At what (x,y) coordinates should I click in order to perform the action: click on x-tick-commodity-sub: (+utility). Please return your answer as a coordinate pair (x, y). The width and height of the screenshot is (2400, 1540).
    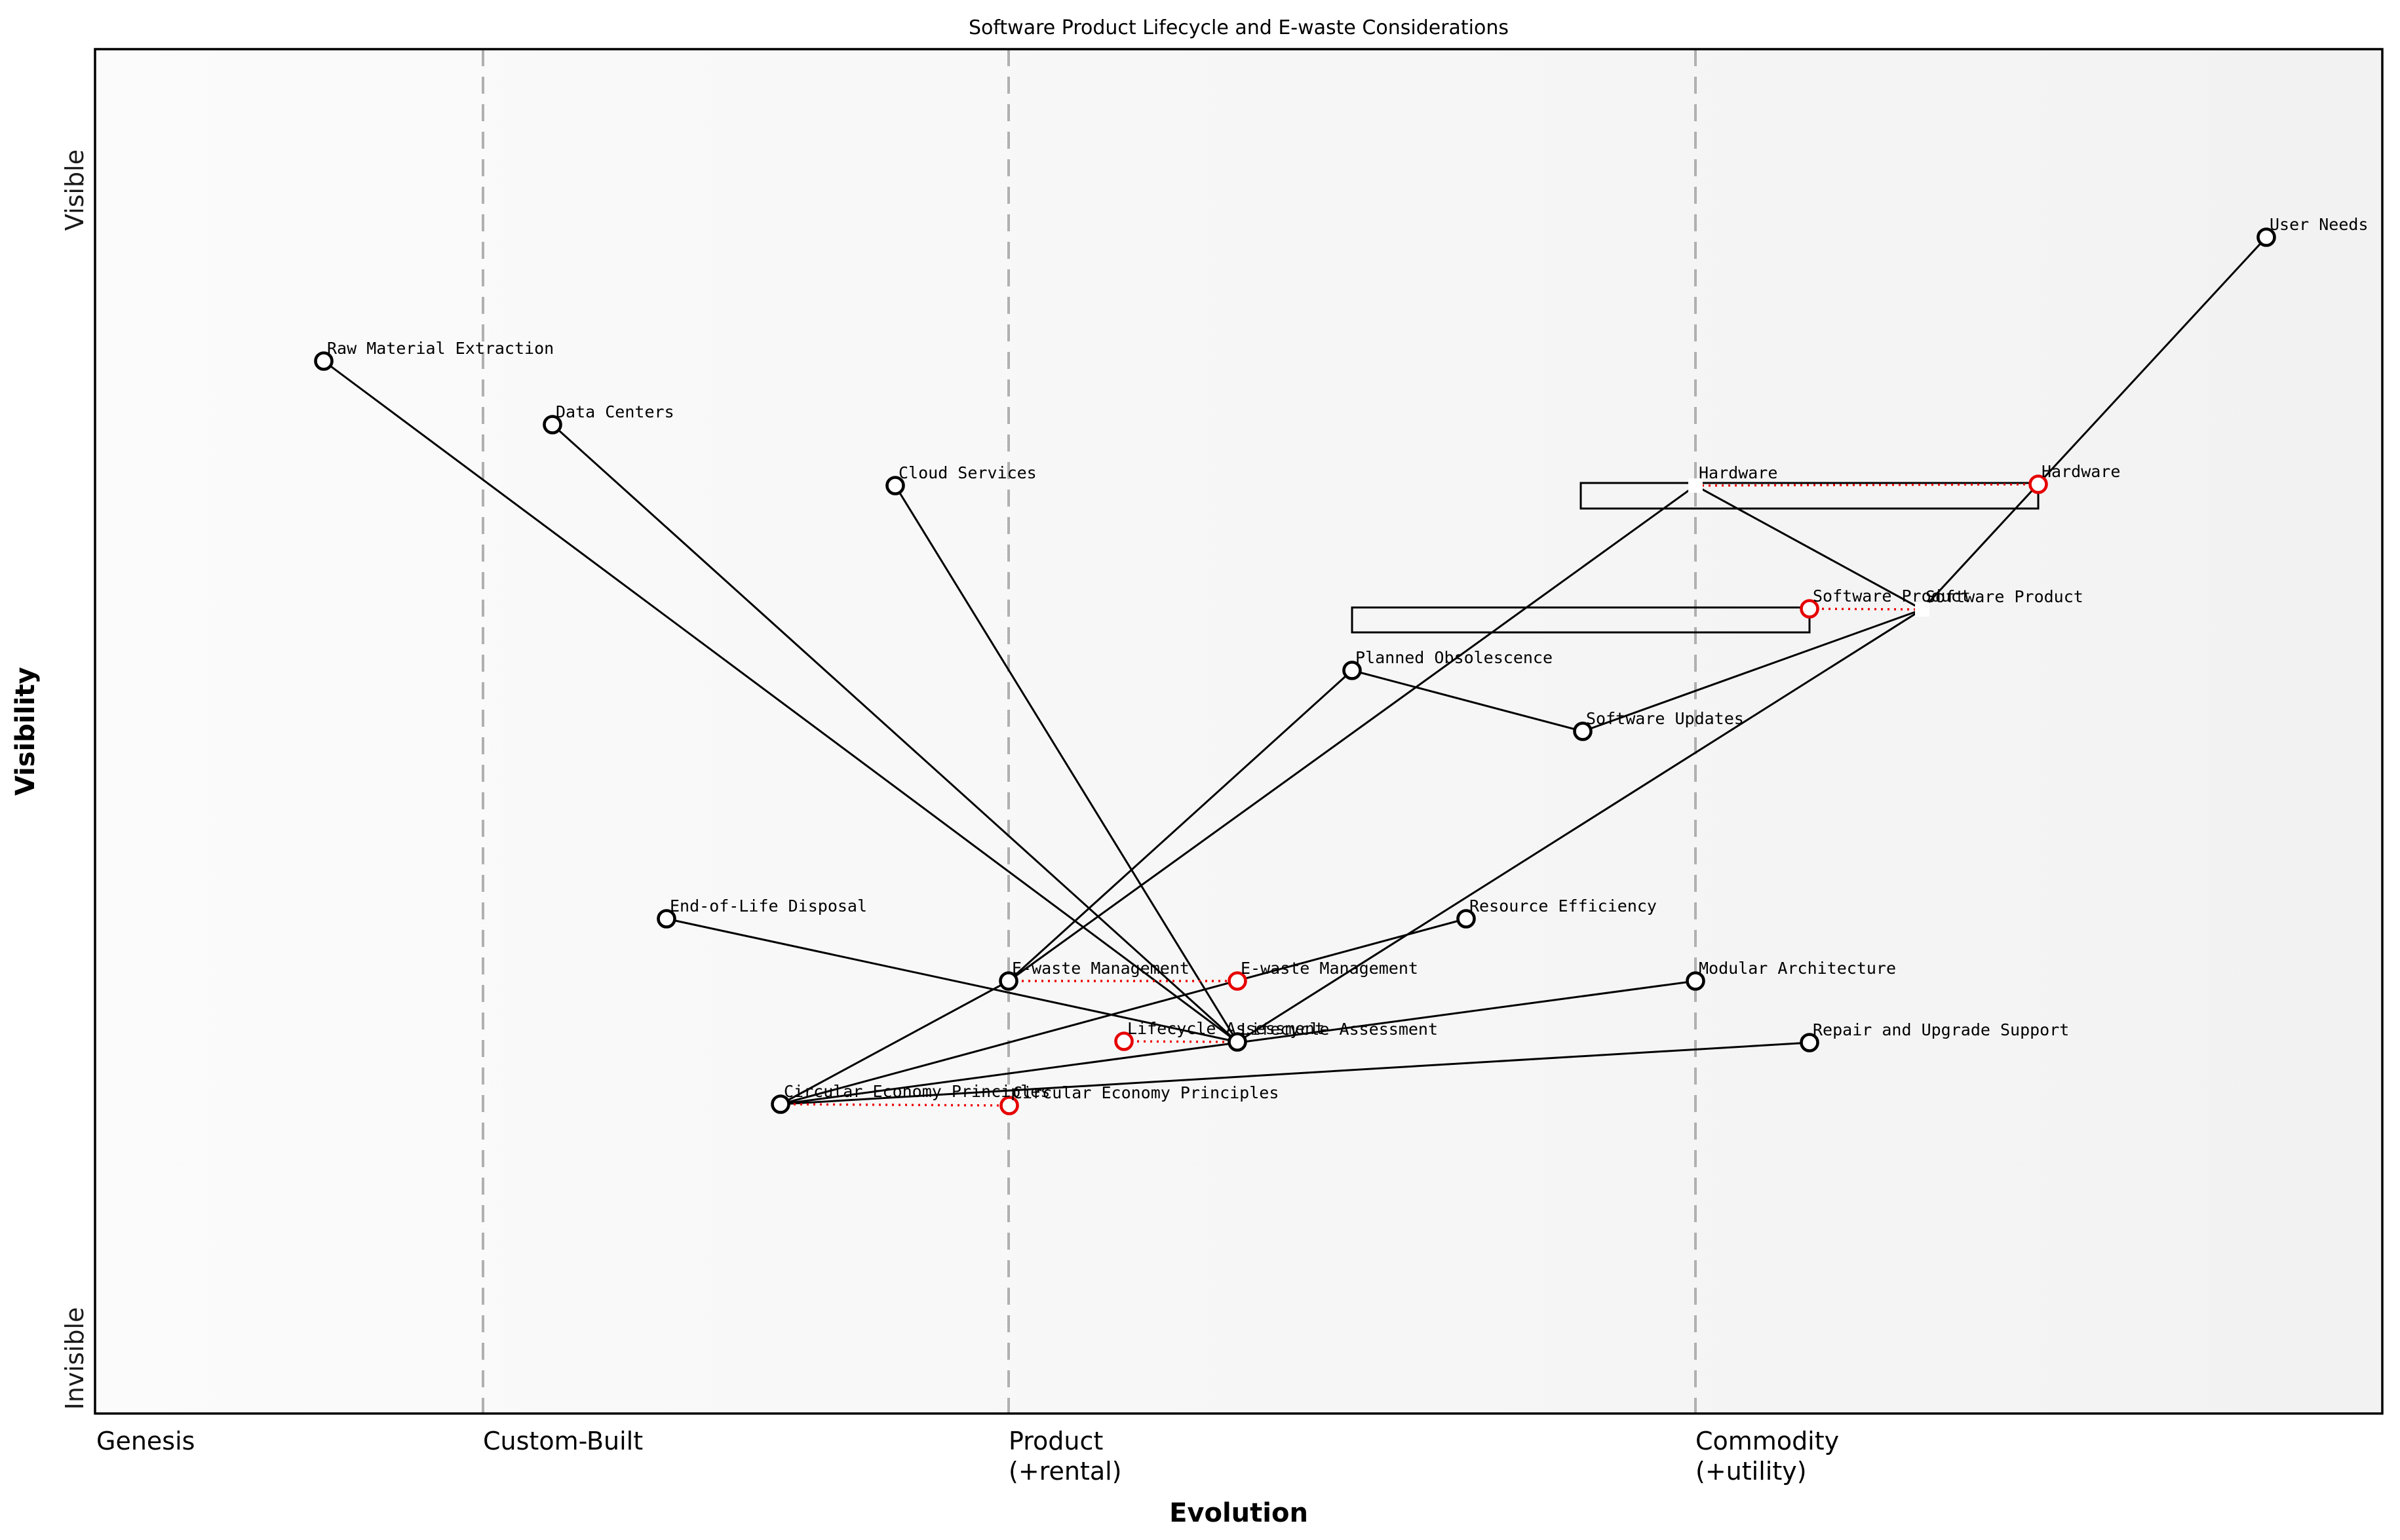
    Looking at the image, I should click on (1751, 1471).